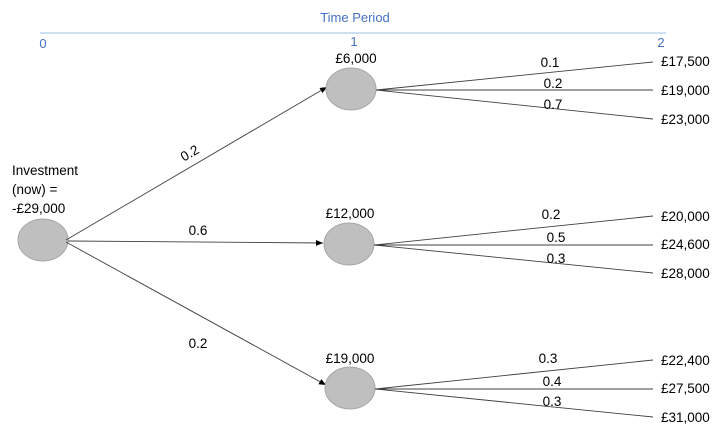 This screenshot has width=721, height=430. I want to click on branch-1-outcome-2-value: £19,000, so click(685, 90).